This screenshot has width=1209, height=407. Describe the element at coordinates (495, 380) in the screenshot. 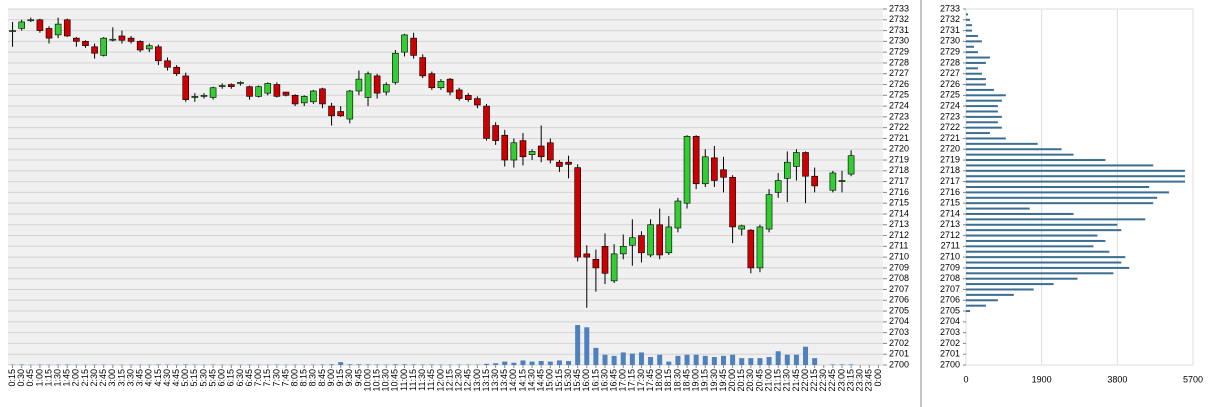

I see `x-tick-label: 13:30` at that location.